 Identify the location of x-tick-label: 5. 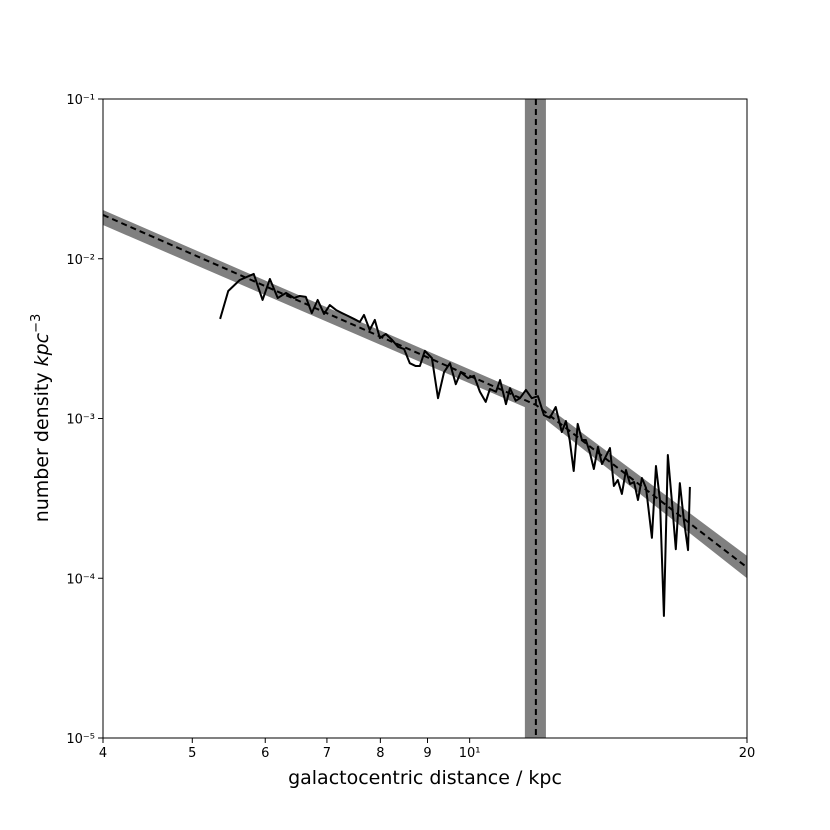
(192, 753).